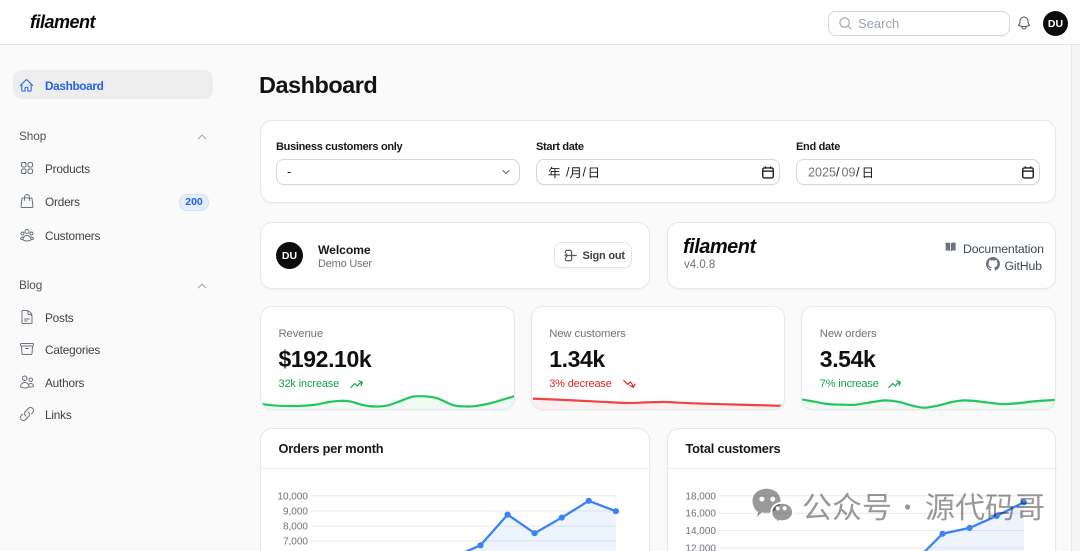 The width and height of the screenshot is (1080, 551). What do you see at coordinates (700, 547) in the screenshot?
I see `svg-text: 12,000` at bounding box center [700, 547].